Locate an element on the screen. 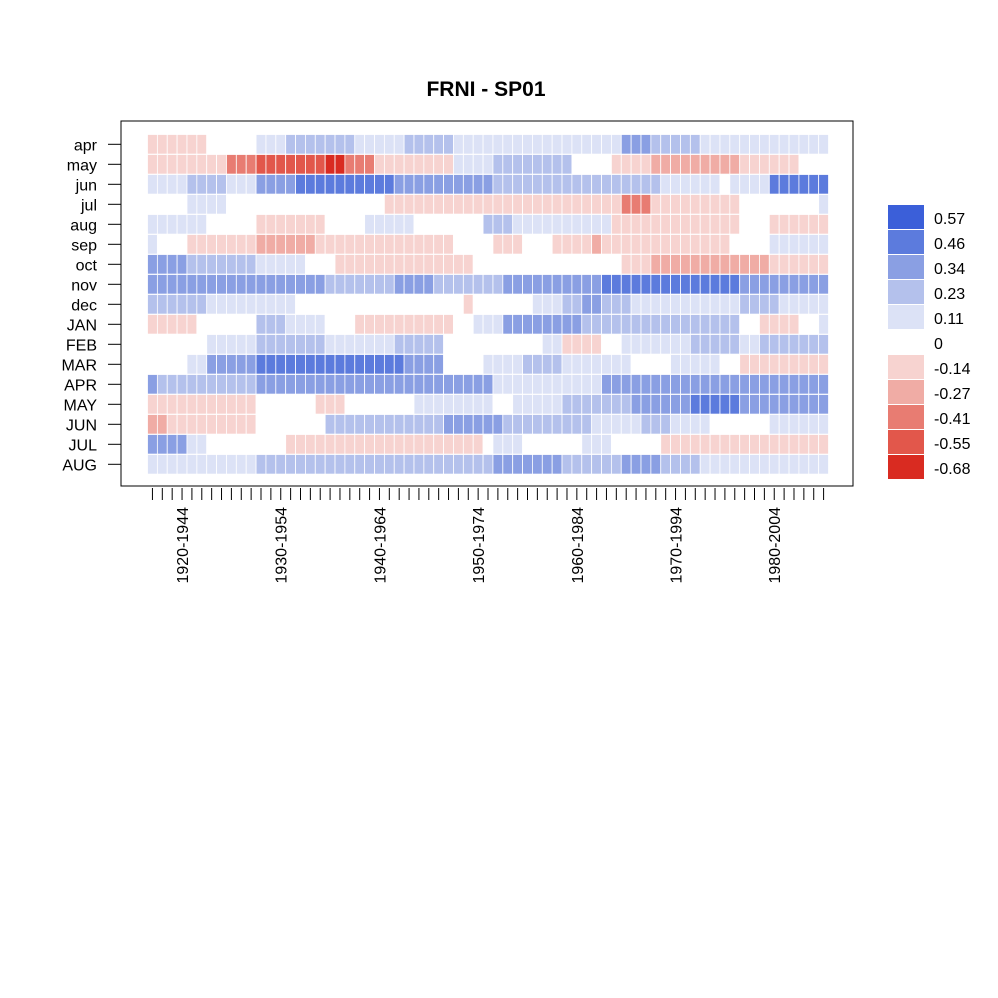 Image resolution: width=998 pixels, height=998 pixels. y-tick-label: MAR is located at coordinates (79, 365).